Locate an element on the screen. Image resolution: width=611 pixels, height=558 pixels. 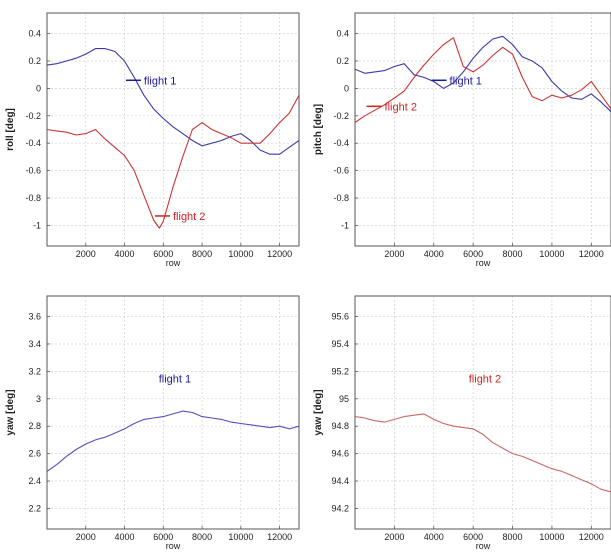
y-tick-label: 95.6 is located at coordinates (340, 317).